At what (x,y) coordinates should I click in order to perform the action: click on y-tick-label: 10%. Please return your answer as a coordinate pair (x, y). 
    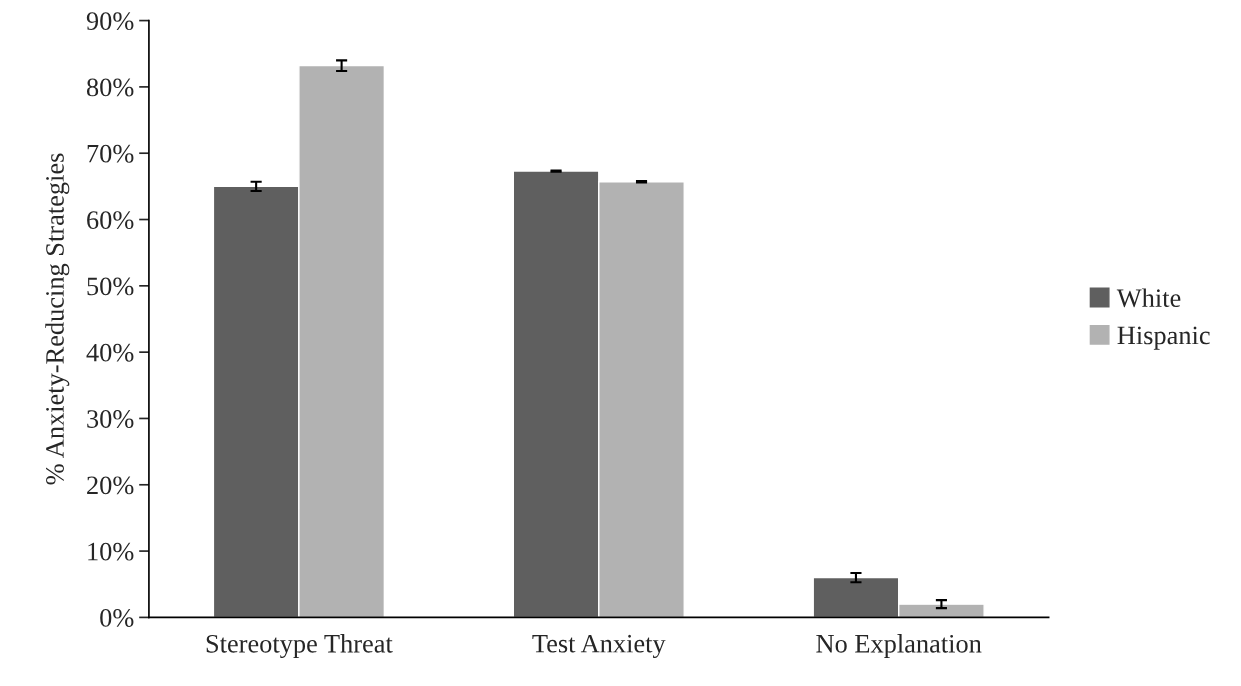
    Looking at the image, I should click on (111, 551).